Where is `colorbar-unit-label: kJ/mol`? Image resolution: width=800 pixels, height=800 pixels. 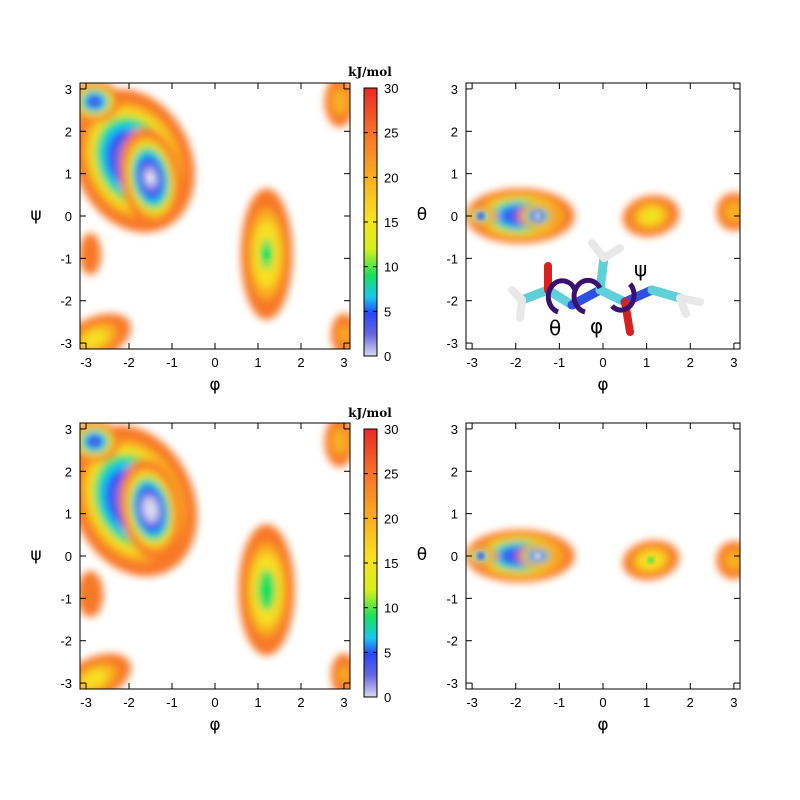 colorbar-unit-label: kJ/mol is located at coordinates (370, 72).